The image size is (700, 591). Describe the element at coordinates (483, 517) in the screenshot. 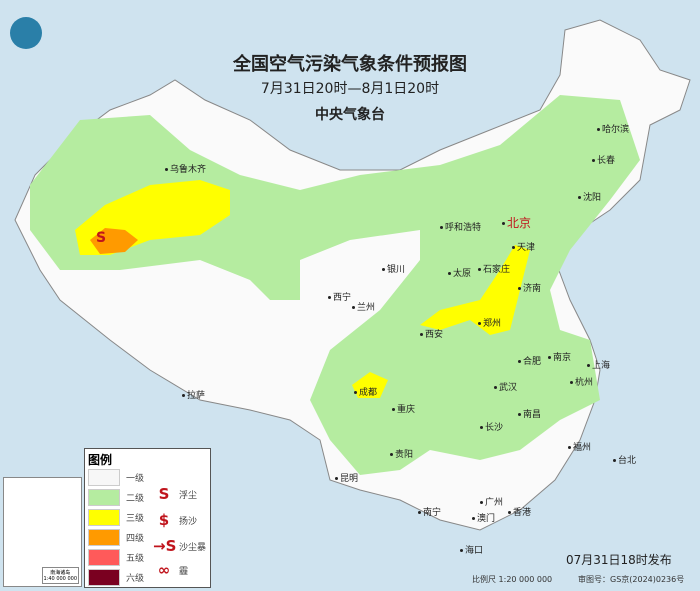

I see `city-label: 澳门` at that location.